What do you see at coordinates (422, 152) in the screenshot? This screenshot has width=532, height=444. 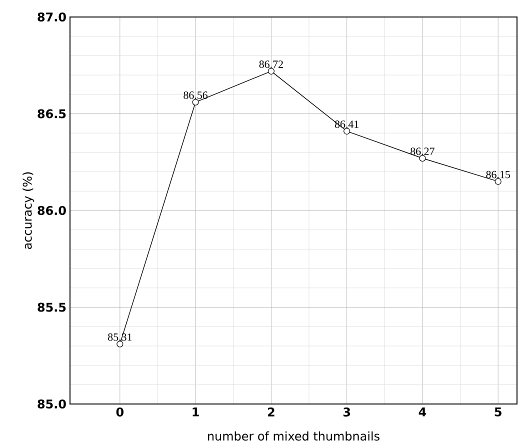 I see `data-label: 86.27` at bounding box center [422, 152].